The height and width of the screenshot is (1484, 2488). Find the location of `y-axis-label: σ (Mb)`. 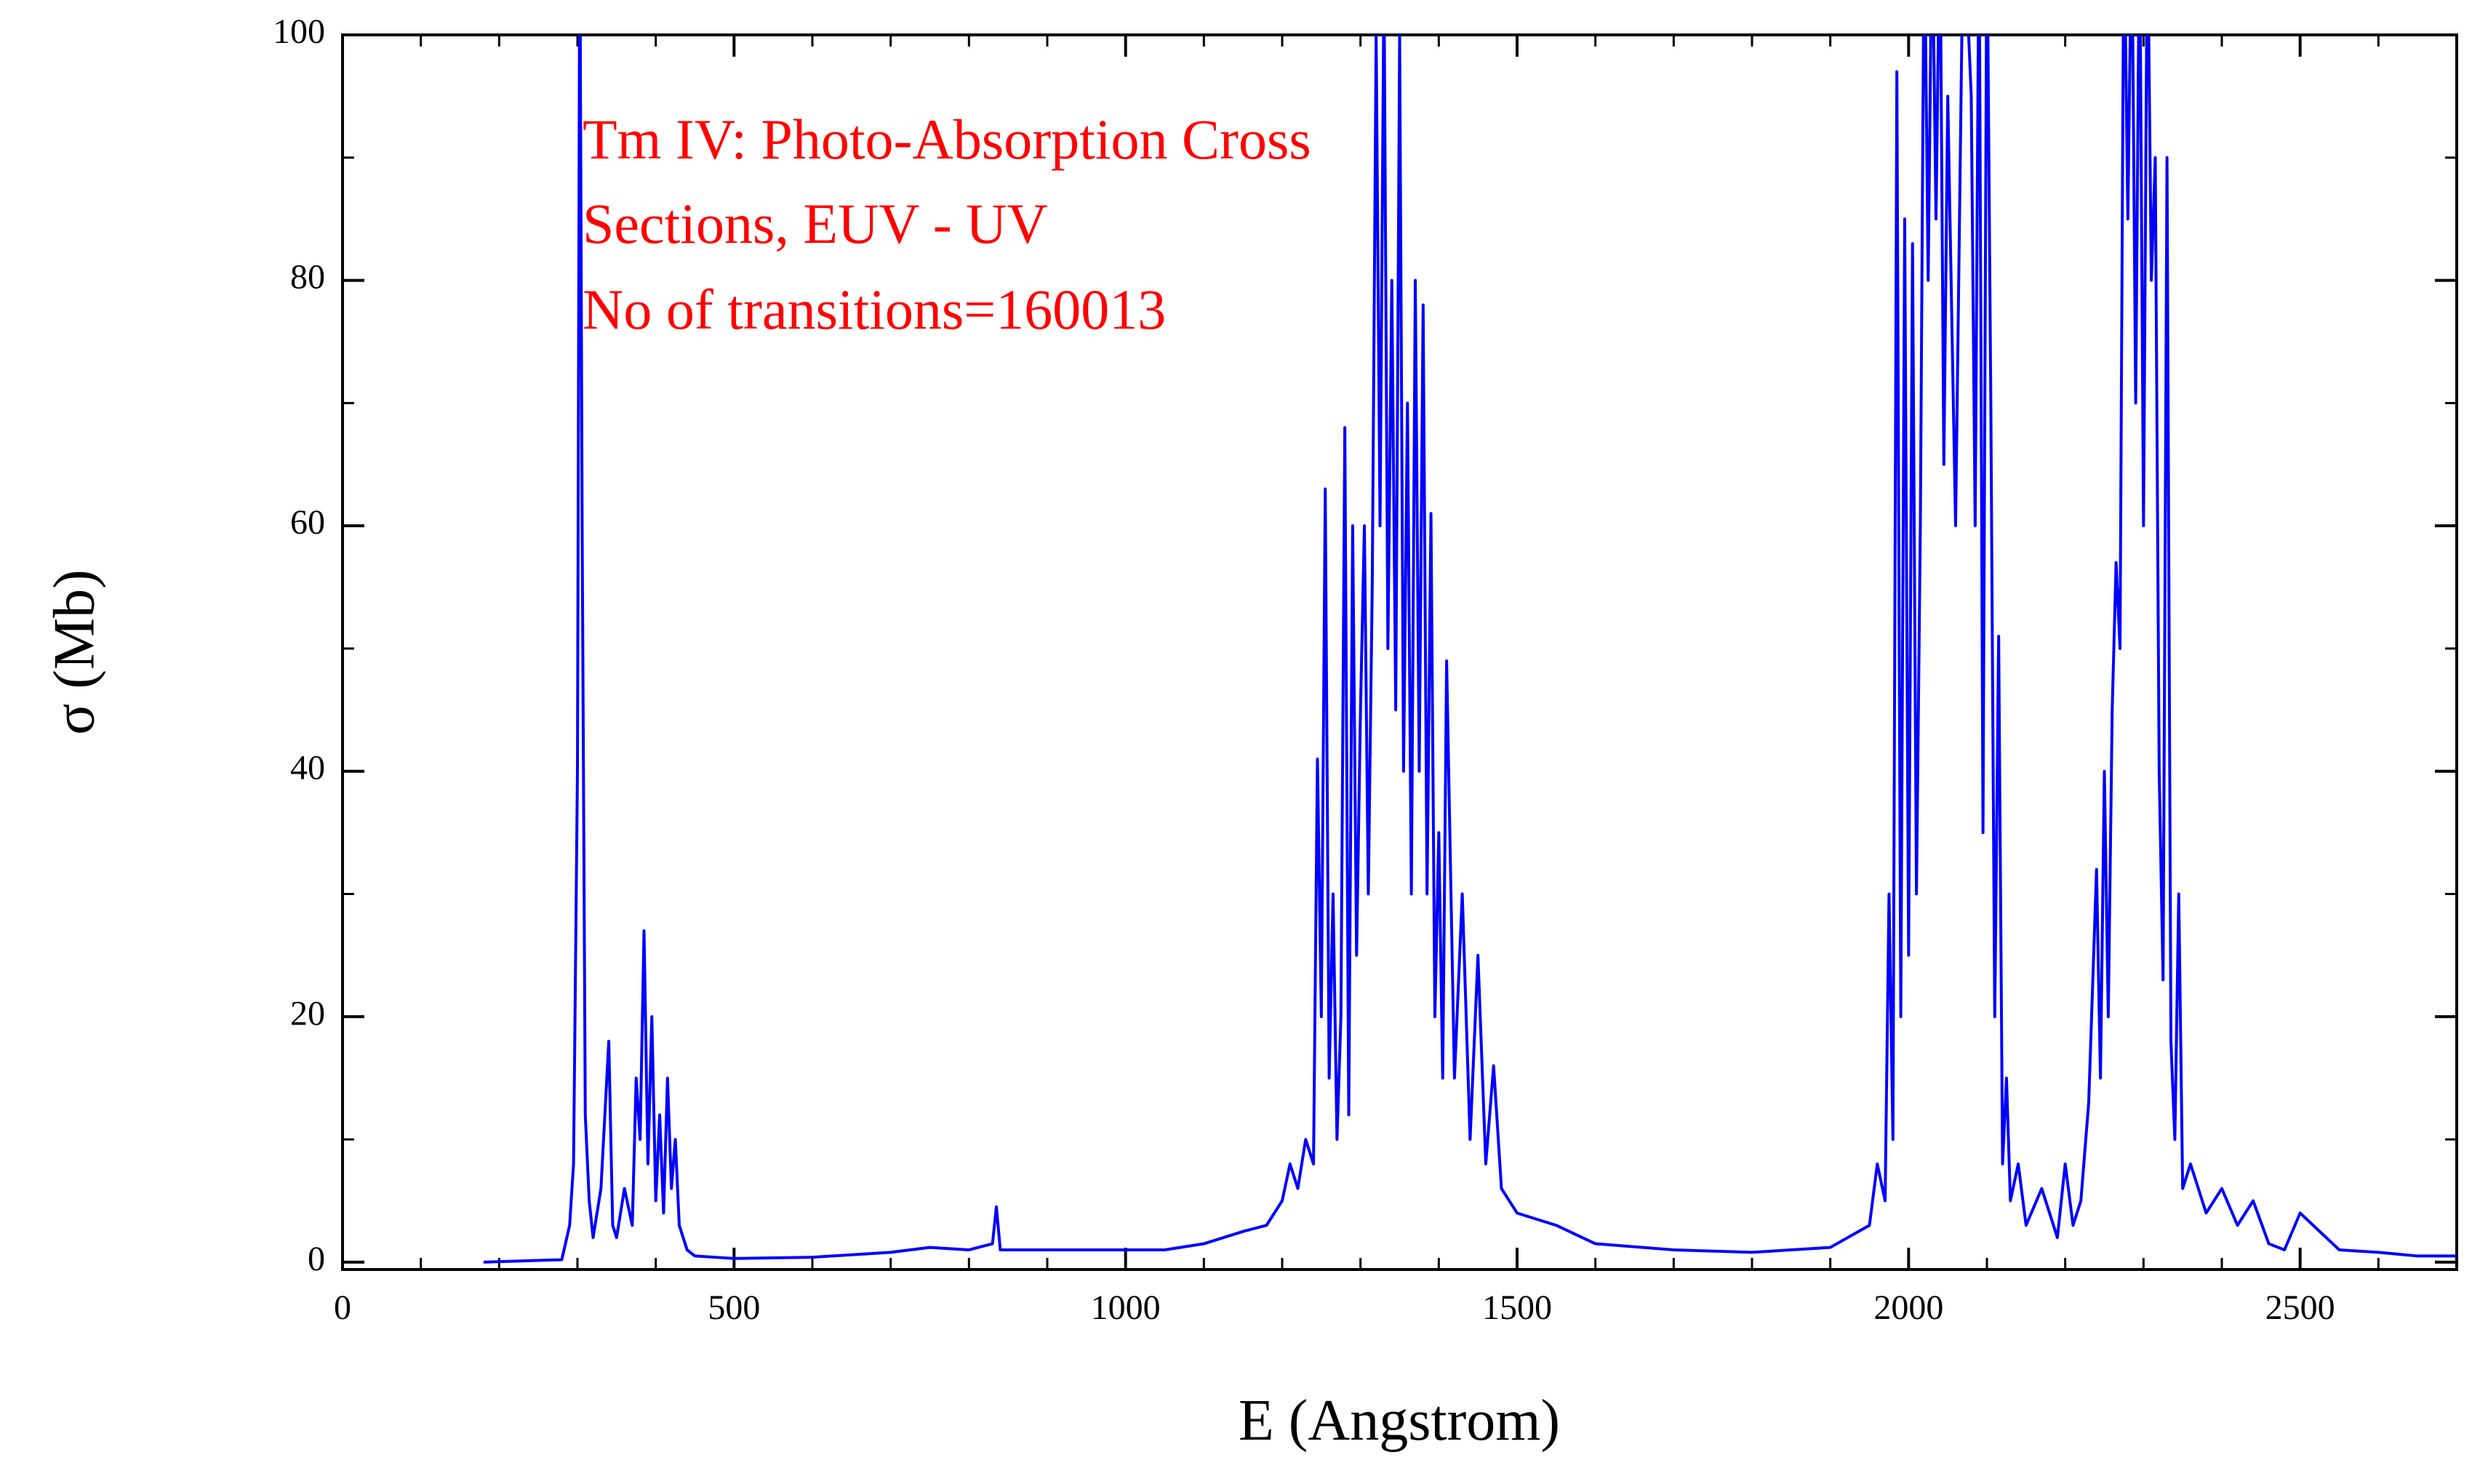

y-axis-label: σ (Mb) is located at coordinates (74, 652).